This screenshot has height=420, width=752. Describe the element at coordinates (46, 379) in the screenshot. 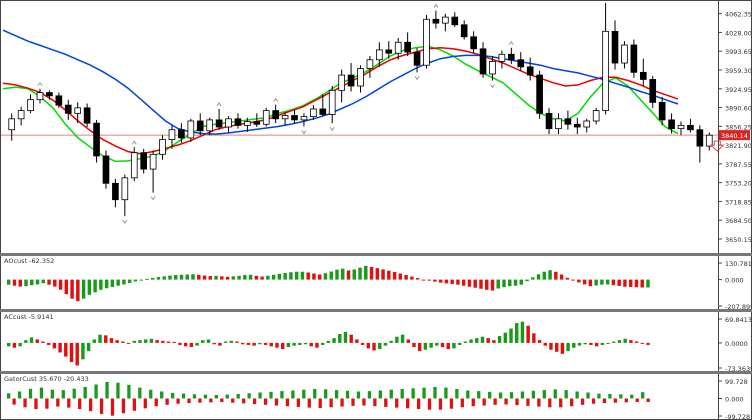

I see `gator-indicator-label: GatorCust 35.670 -20.433` at that location.